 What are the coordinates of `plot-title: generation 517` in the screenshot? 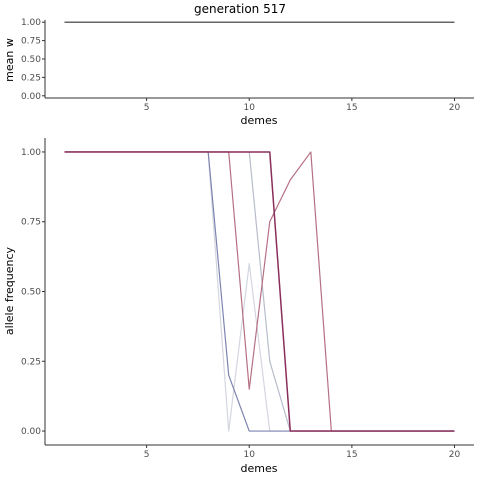 It's located at (240, 9).